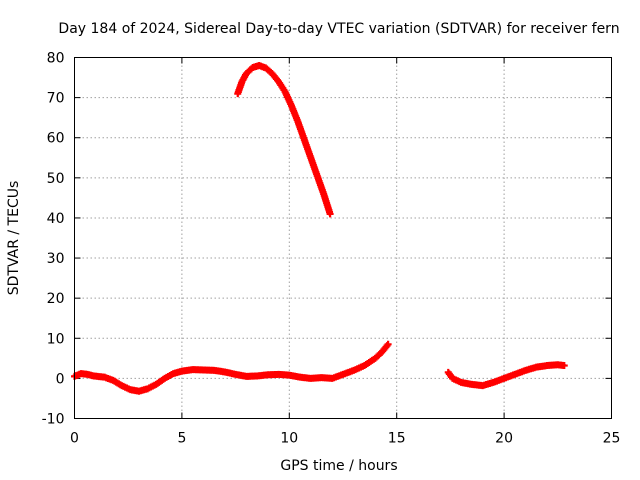 This screenshot has width=640, height=480. I want to click on y-tick-label: 70, so click(56, 99).